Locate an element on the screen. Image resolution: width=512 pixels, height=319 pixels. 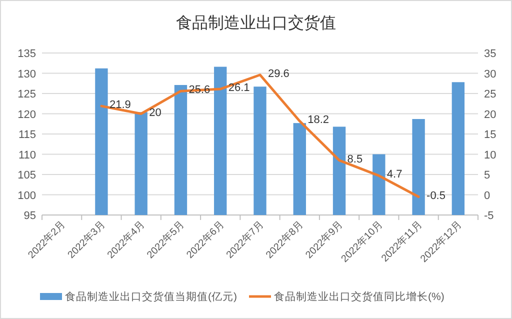
y-tick-label: 130 is located at coordinates (27, 74).